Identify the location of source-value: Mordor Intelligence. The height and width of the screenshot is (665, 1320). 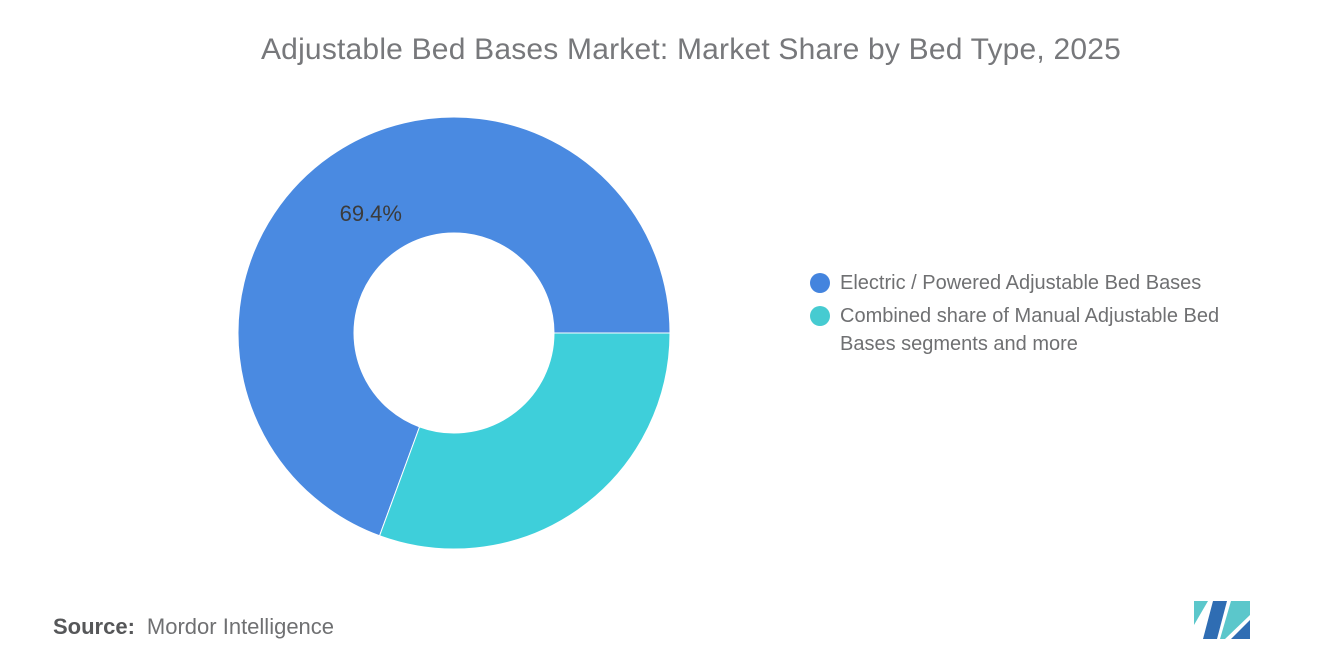
(240, 626).